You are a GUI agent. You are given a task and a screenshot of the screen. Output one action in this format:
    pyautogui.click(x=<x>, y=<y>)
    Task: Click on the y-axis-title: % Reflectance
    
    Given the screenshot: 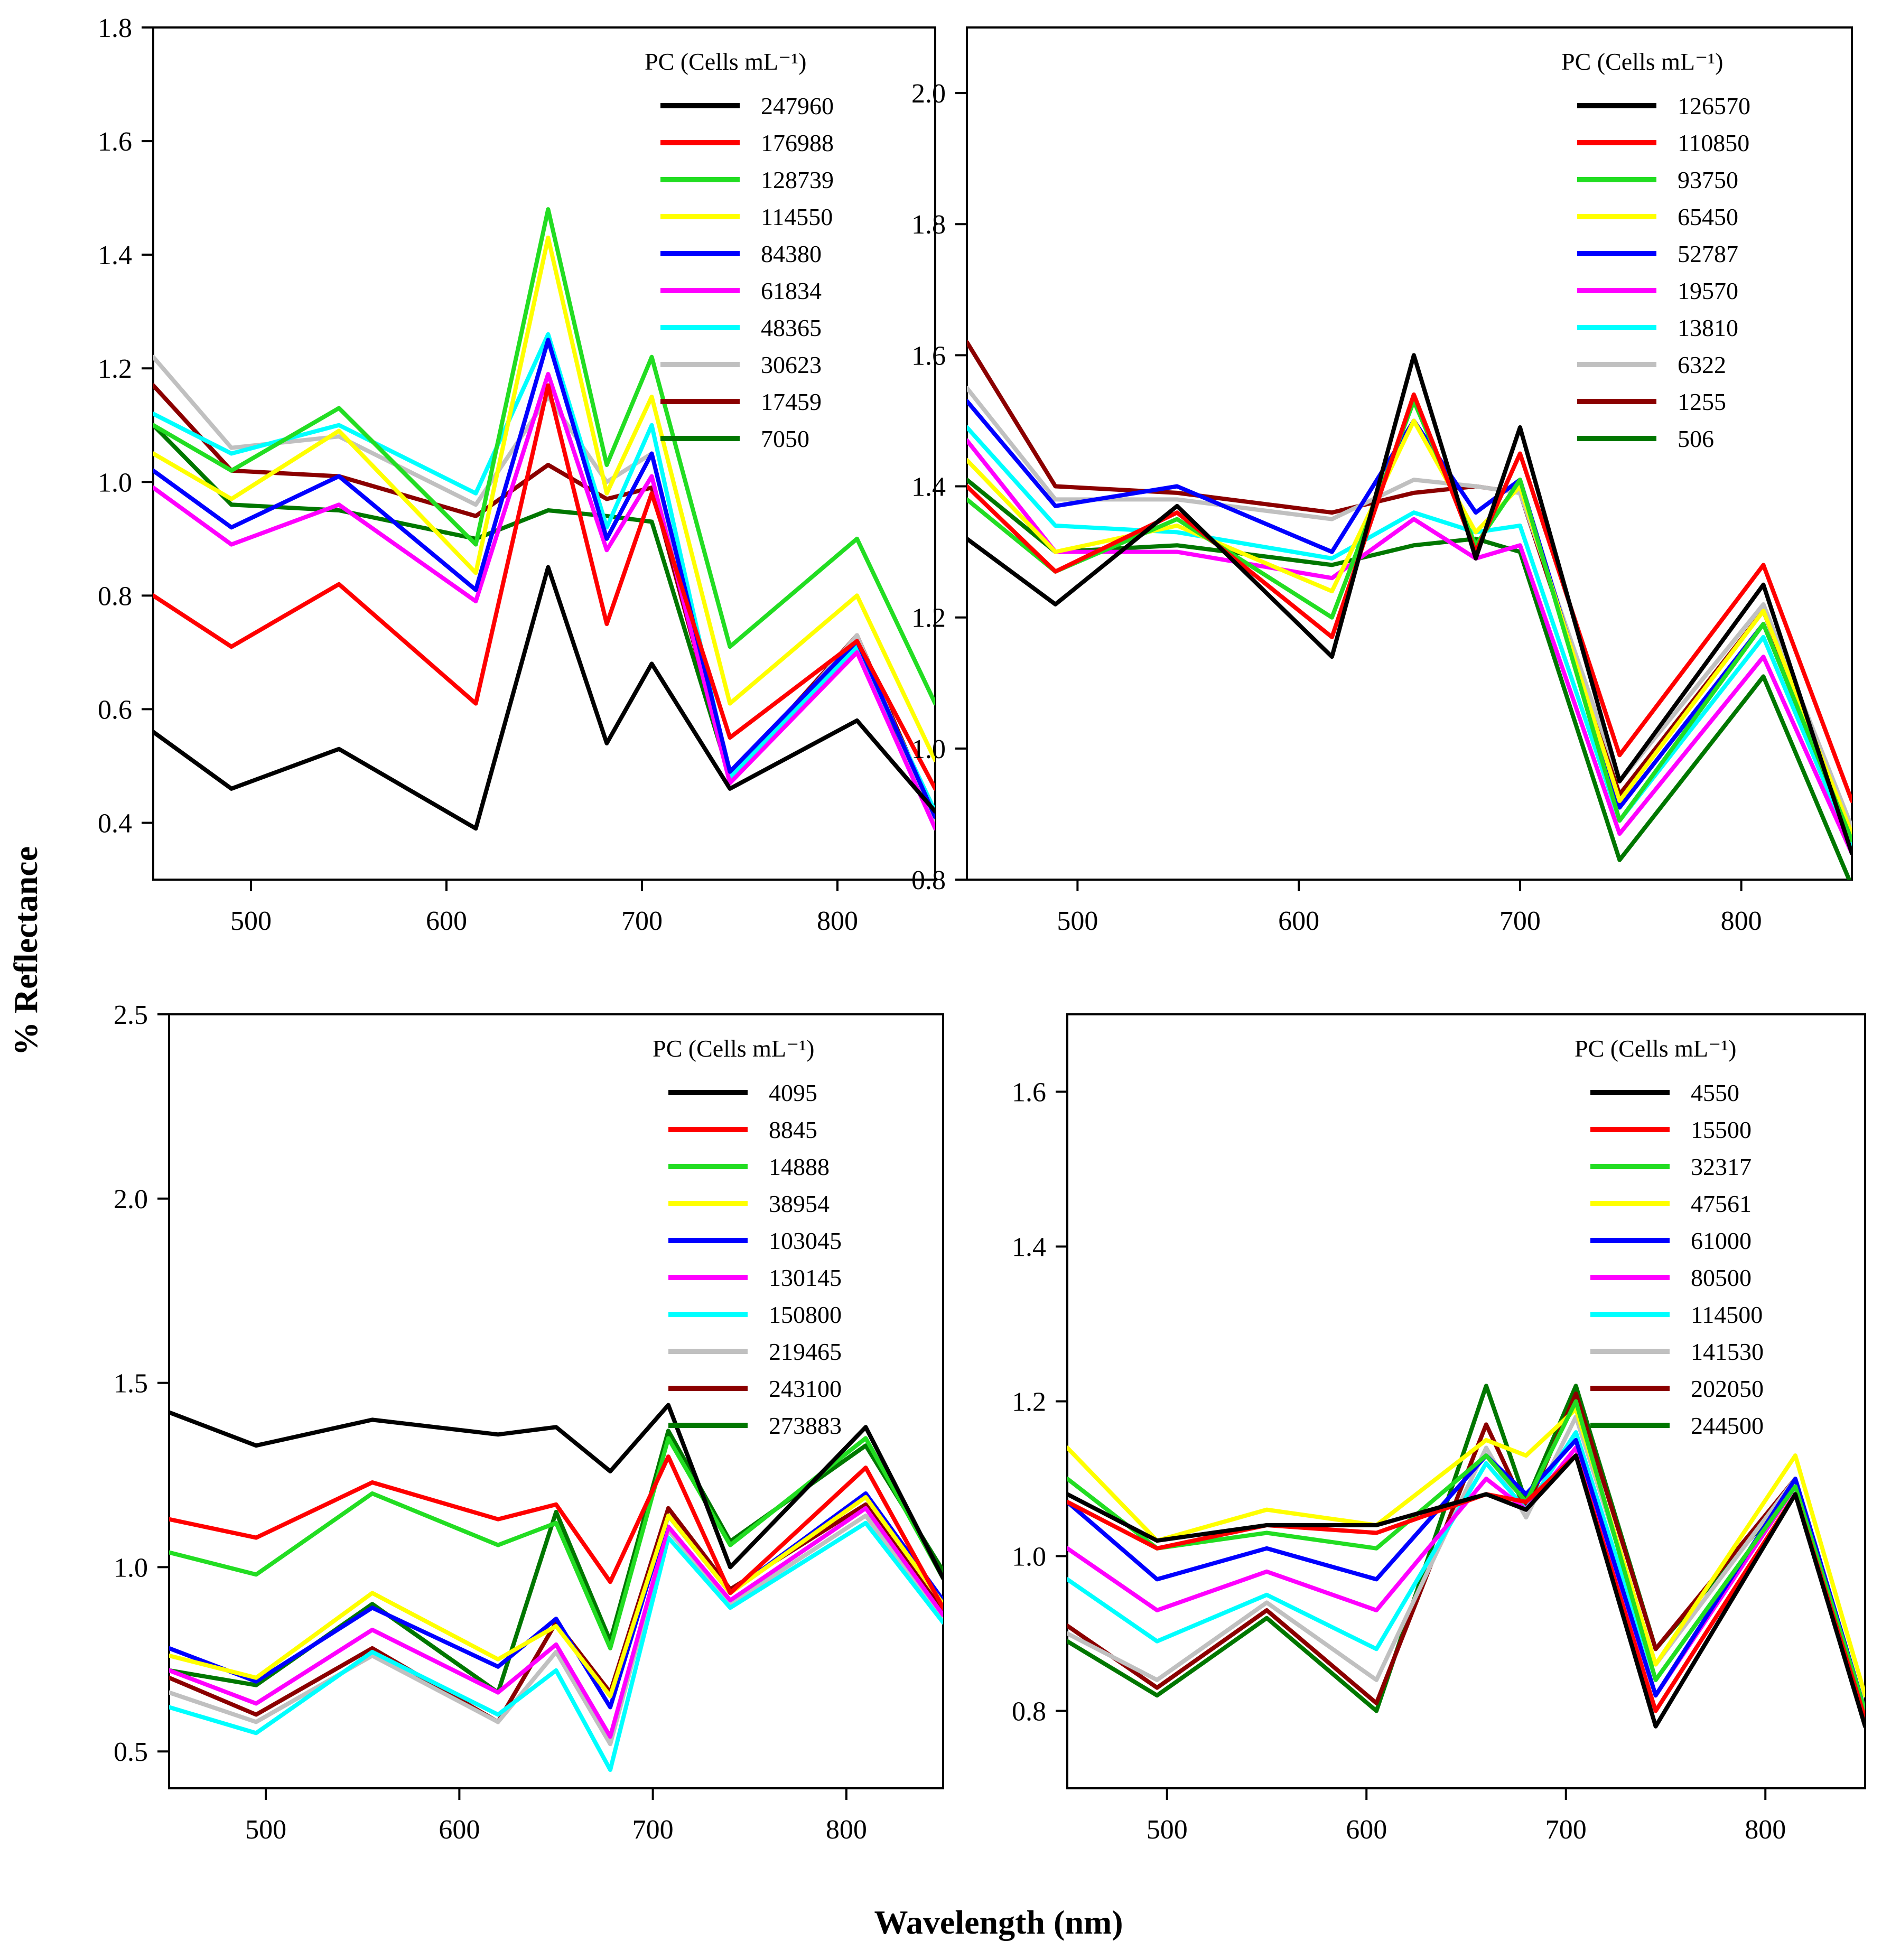 What is the action you would take?
    pyautogui.click(x=25, y=951)
    